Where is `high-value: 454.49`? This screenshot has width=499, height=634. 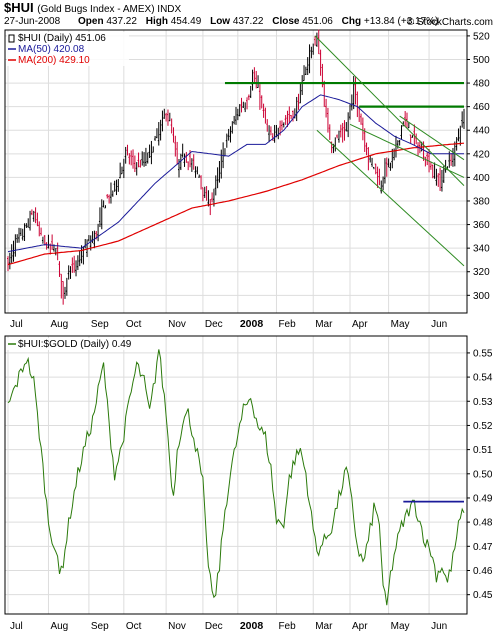
high-value: 454.49 is located at coordinates (186, 21).